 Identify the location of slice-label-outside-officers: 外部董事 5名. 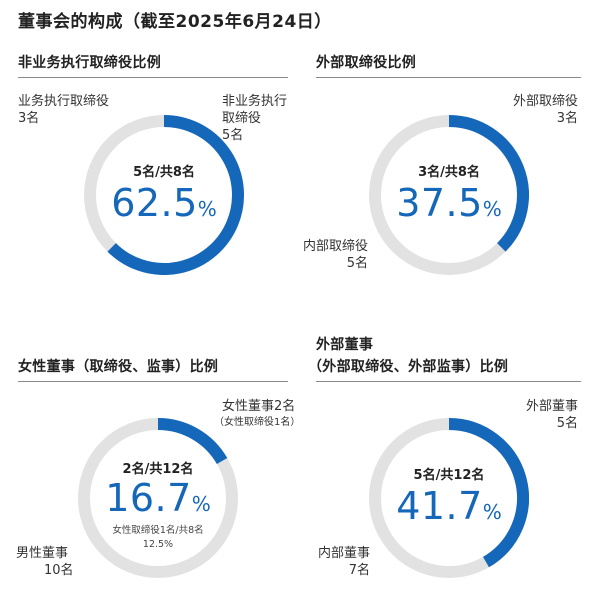
(551, 415).